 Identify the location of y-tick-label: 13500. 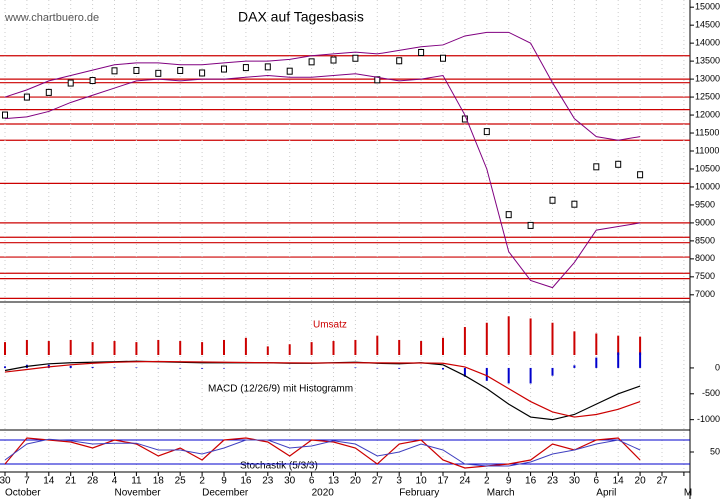
(707, 60).